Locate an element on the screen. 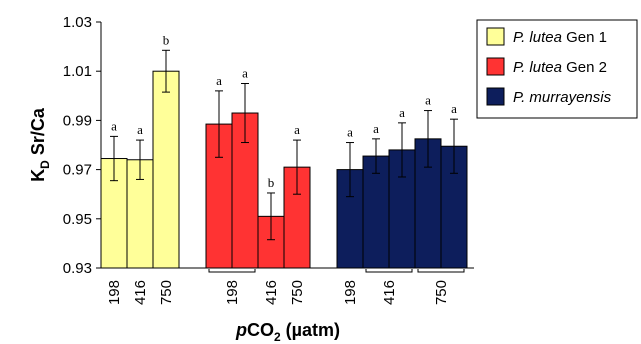  y-tick-label: 0.95 is located at coordinates (77, 219).